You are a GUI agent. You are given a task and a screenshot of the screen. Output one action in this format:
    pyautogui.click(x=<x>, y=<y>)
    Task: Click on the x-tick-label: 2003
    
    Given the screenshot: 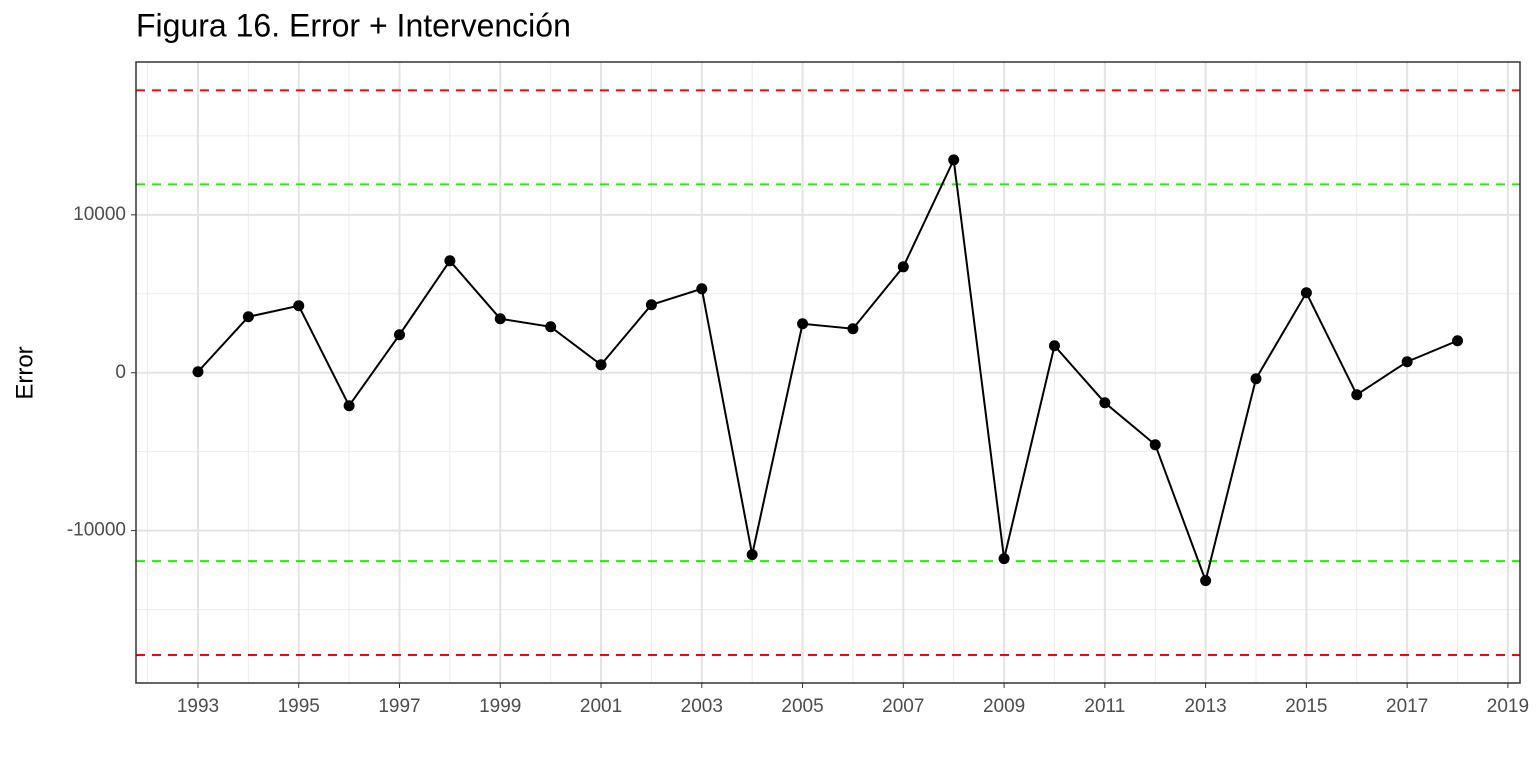 What is the action you would take?
    pyautogui.click(x=702, y=706)
    